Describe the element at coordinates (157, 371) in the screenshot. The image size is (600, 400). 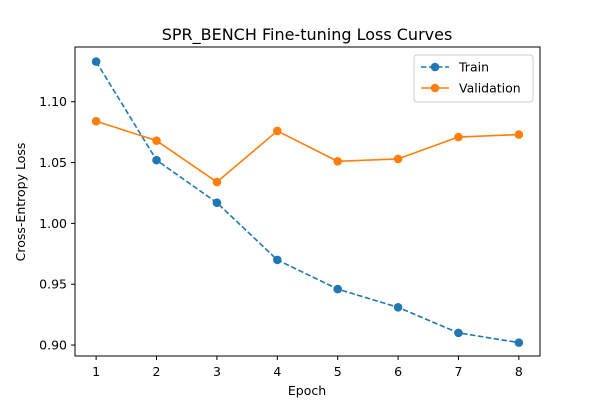
I see `x-tick-label: 2` at that location.